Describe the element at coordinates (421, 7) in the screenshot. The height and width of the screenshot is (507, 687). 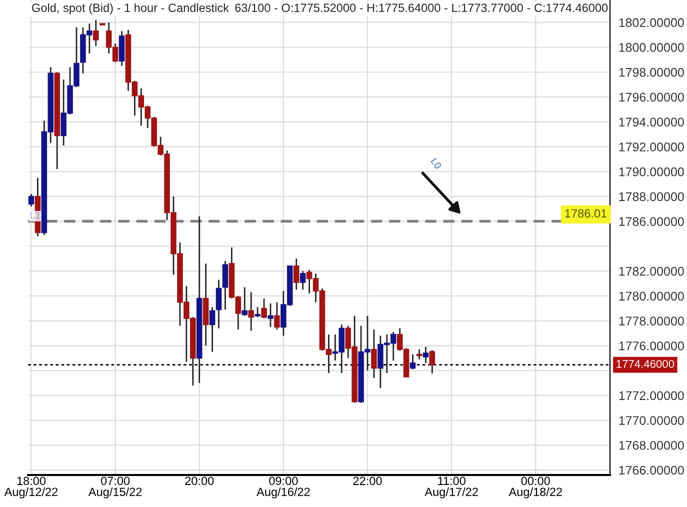
I see `chart-subtitle: 63/100 - O:1775.52000 - H:1775.64000 - L:1773.77000 - C:1774.46000` at that location.